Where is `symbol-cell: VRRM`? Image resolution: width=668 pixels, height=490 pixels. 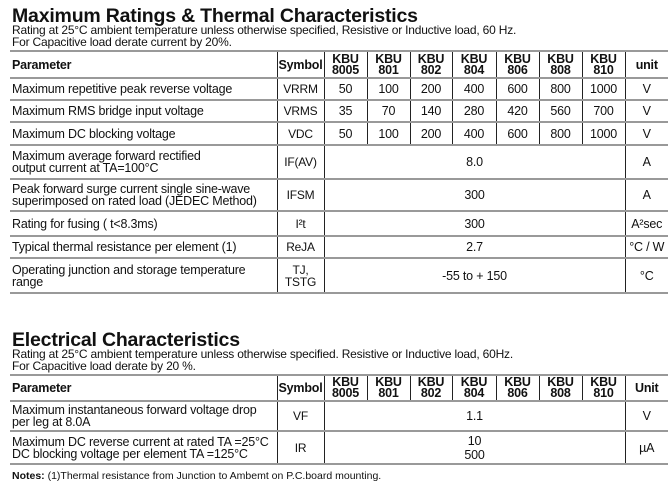 symbol-cell: VRRM is located at coordinates (300, 89).